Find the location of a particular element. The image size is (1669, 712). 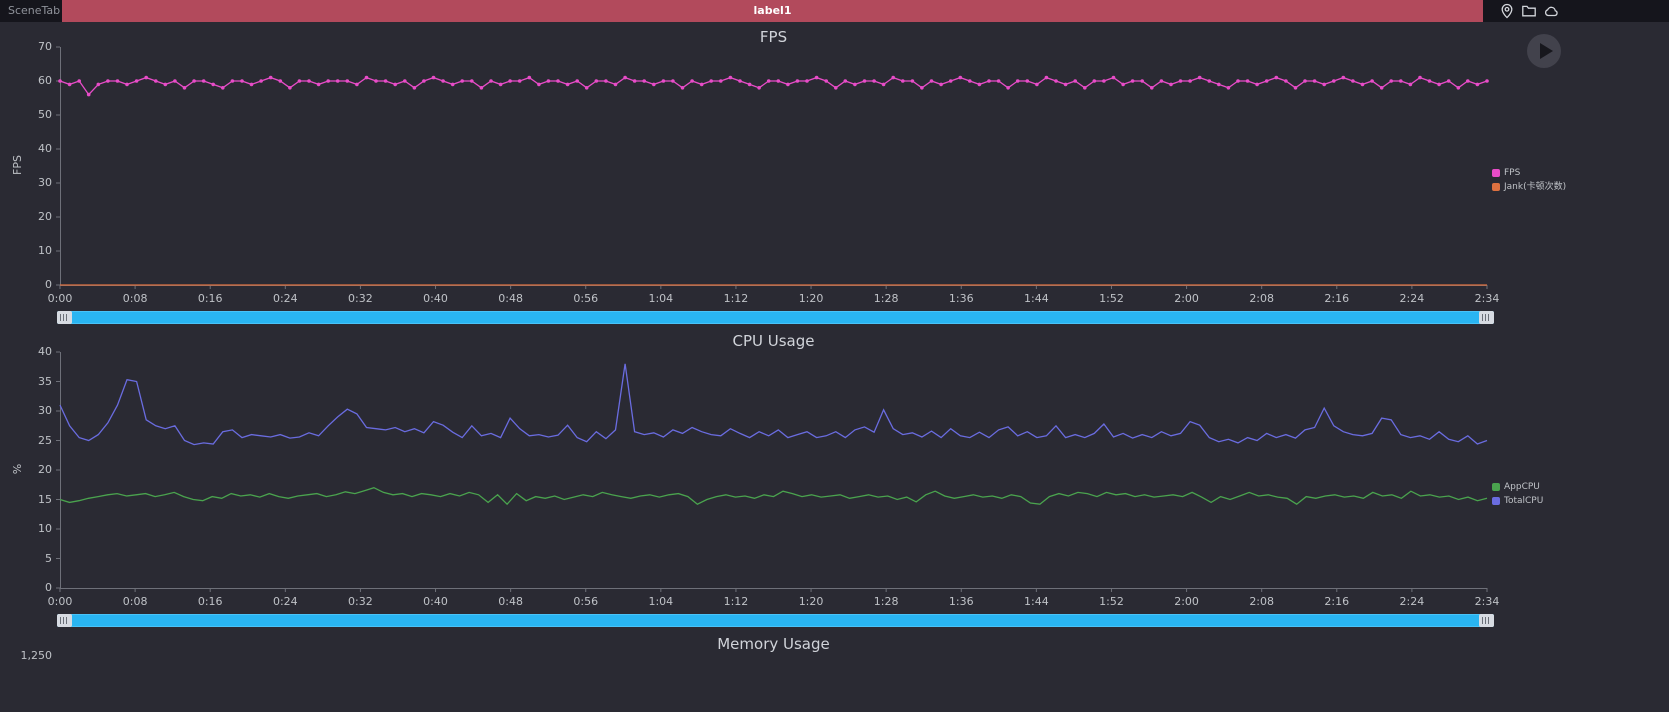

cpu-chart-title: CPU Usage is located at coordinates (773, 341).